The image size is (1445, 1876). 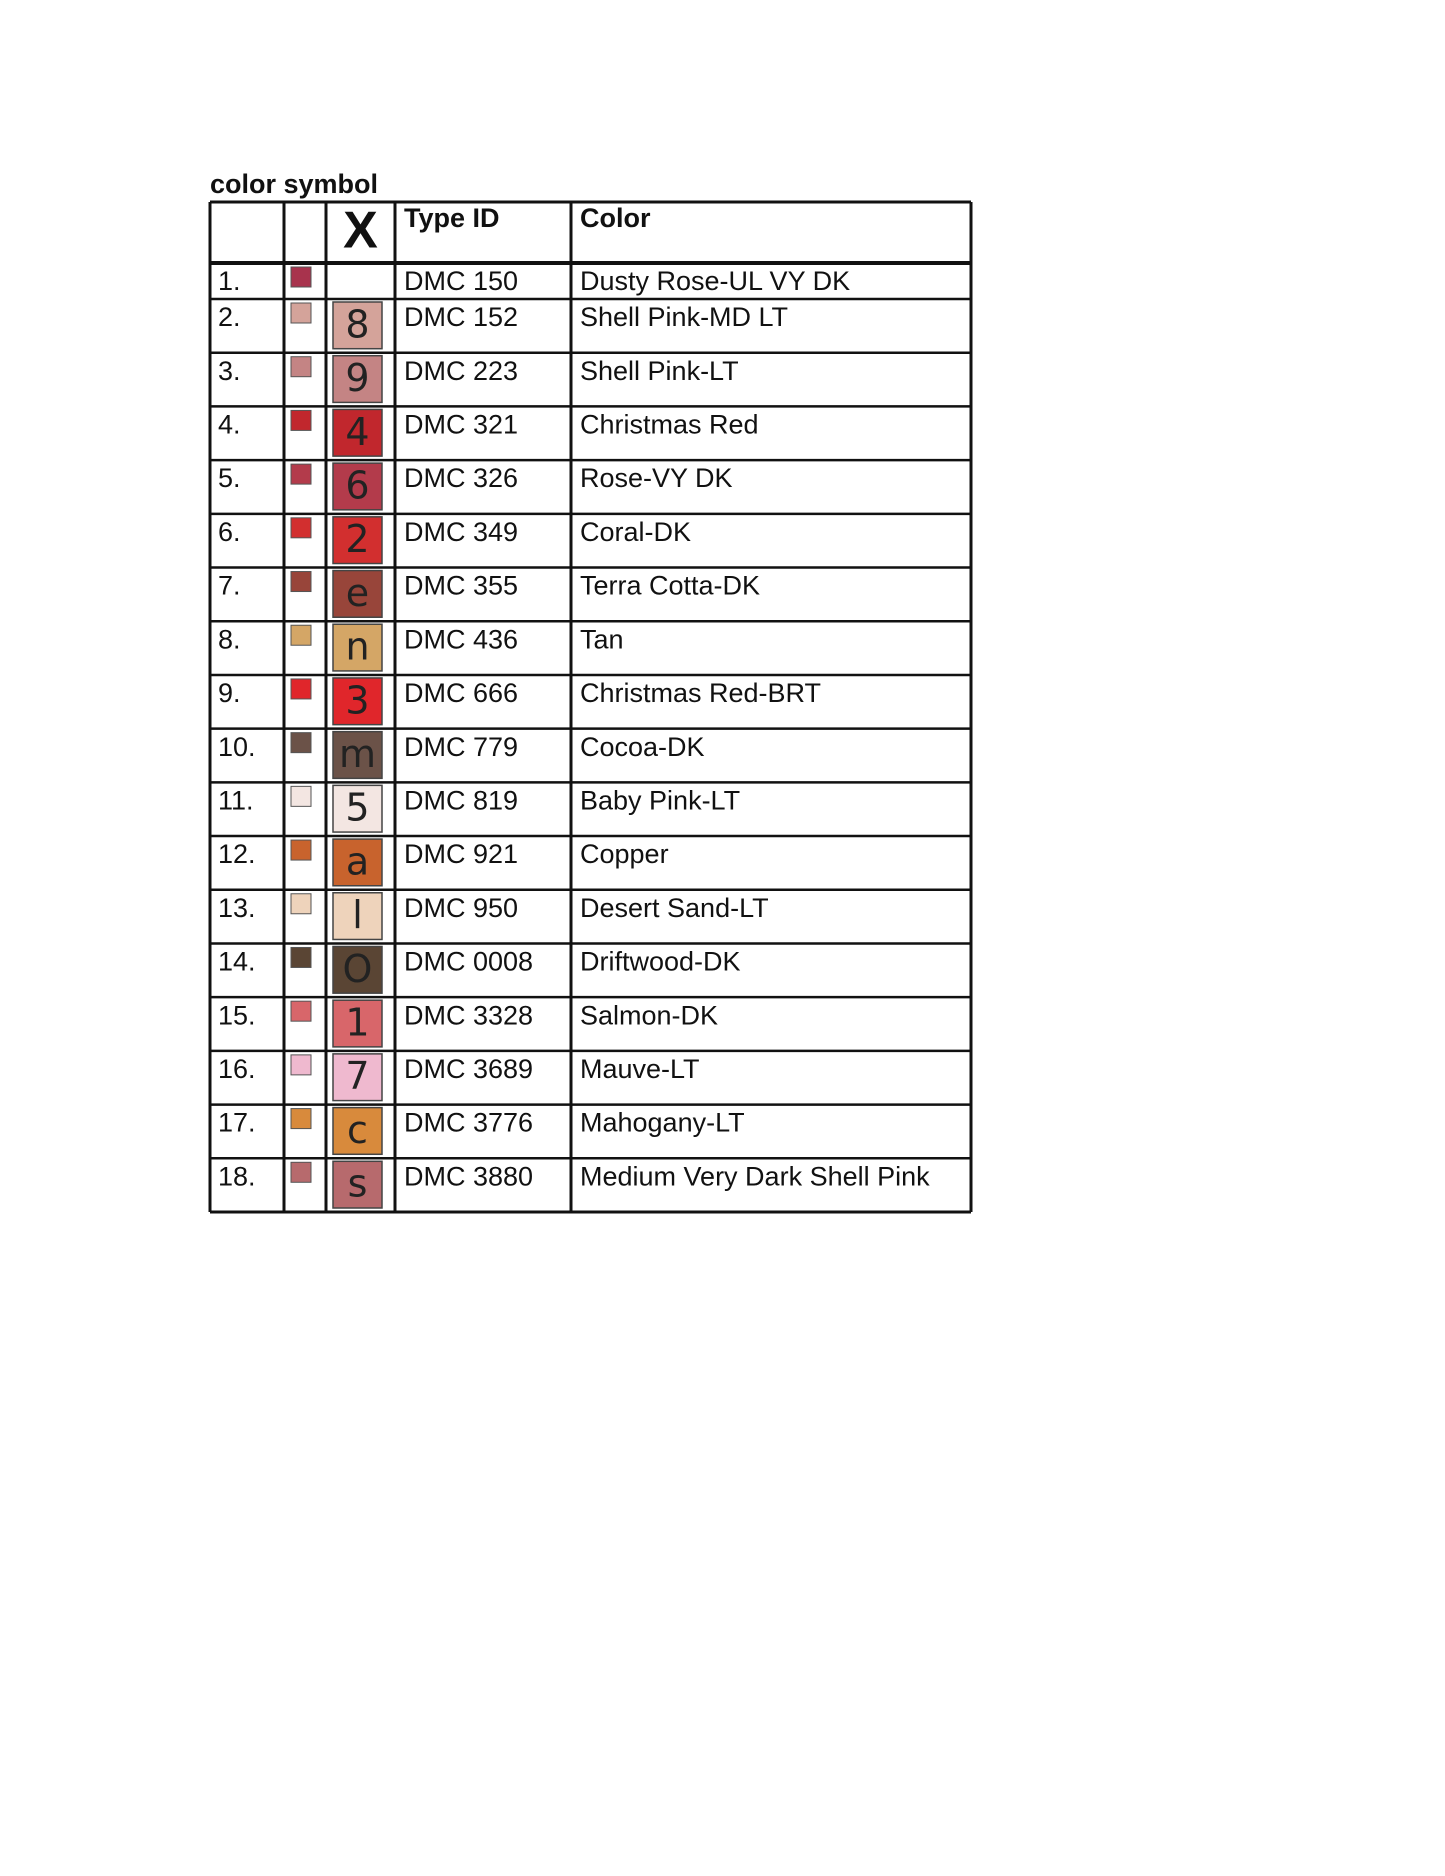 What do you see at coordinates (237, 854) in the screenshot?
I see `row-number: 12.` at bounding box center [237, 854].